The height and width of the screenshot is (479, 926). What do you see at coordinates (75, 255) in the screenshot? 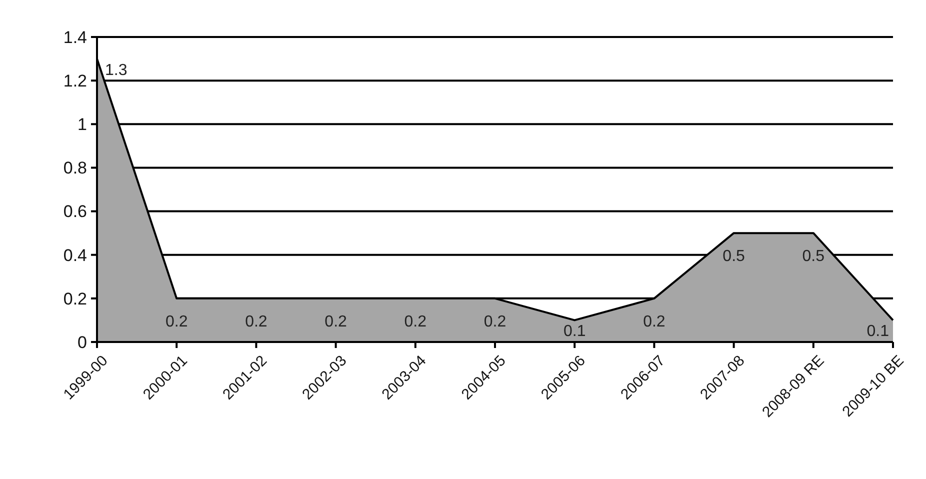
I see `y-tick-label: 0.4` at bounding box center [75, 255].